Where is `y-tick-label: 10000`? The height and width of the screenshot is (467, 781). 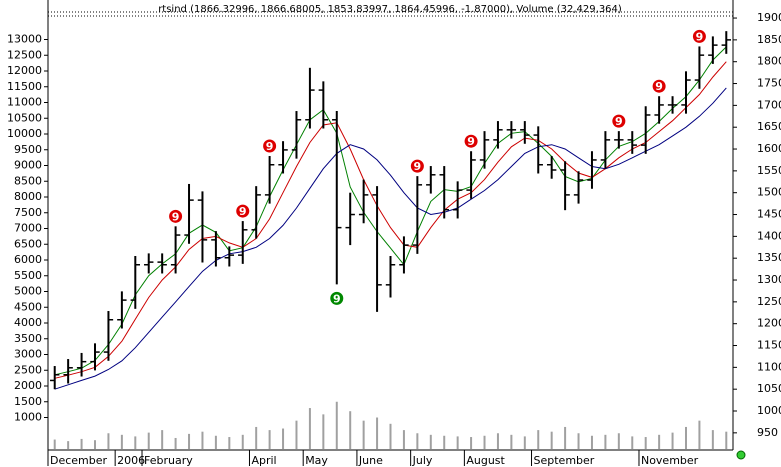 y-tick-label: 10000 is located at coordinates (24, 133).